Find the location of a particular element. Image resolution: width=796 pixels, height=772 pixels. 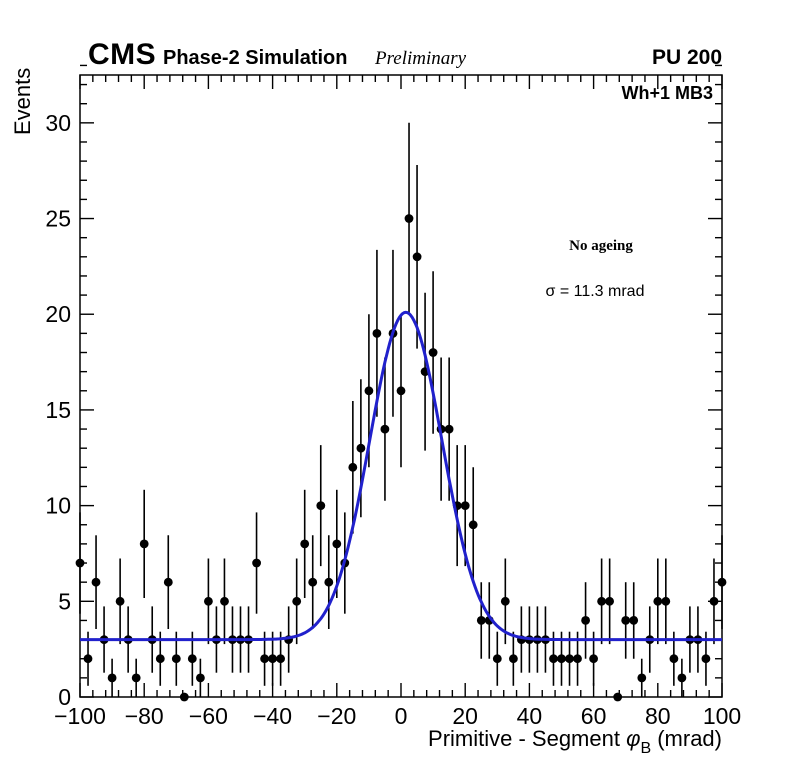

x-tick-label: −40 is located at coordinates (272, 716).